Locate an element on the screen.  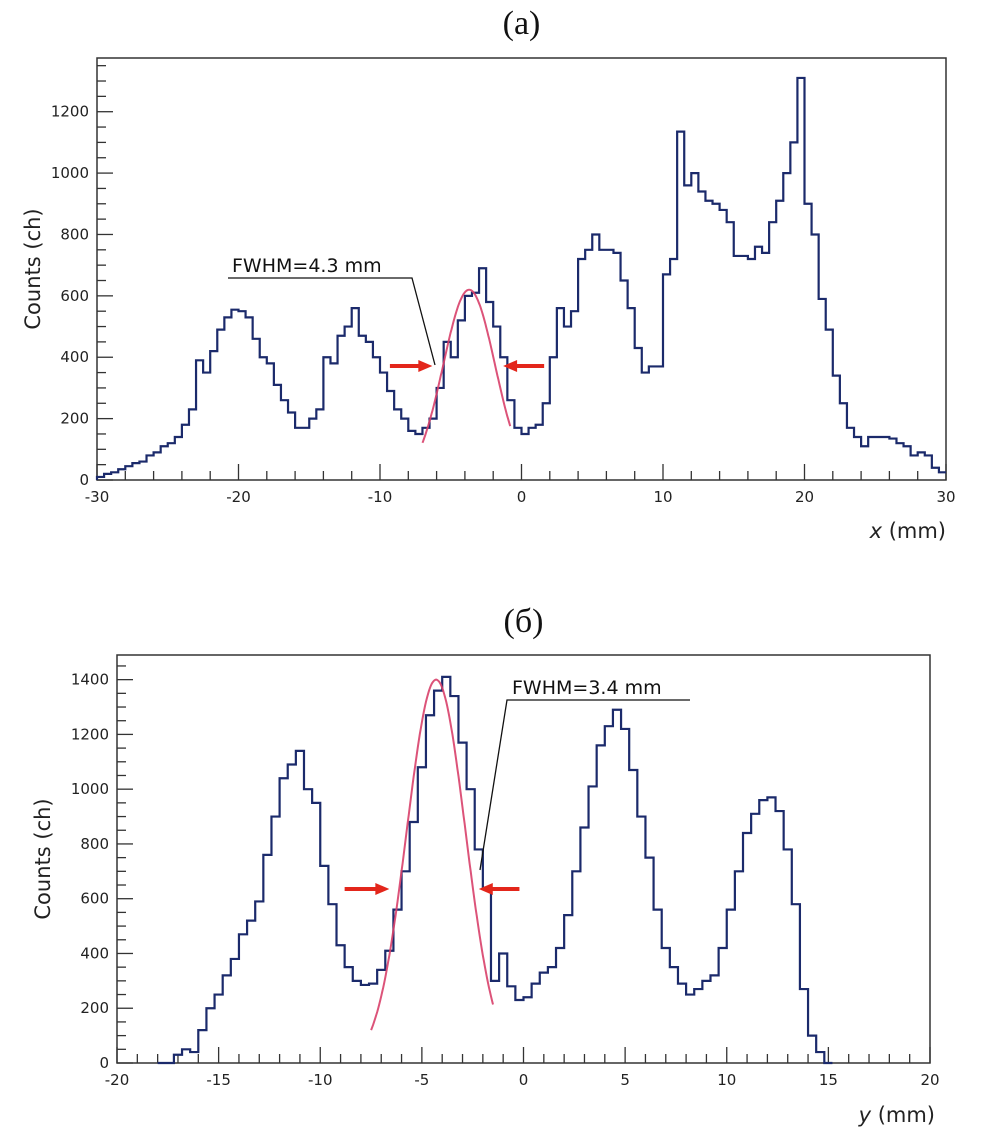
x-axis-label: x (mm) is located at coordinates (907, 531).